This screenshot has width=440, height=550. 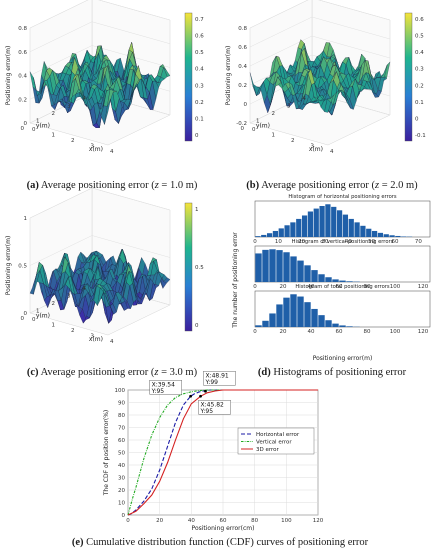 What do you see at coordinates (223, 521) in the screenshot?
I see `cdf-x-tick-label: 60` at bounding box center [223, 521].